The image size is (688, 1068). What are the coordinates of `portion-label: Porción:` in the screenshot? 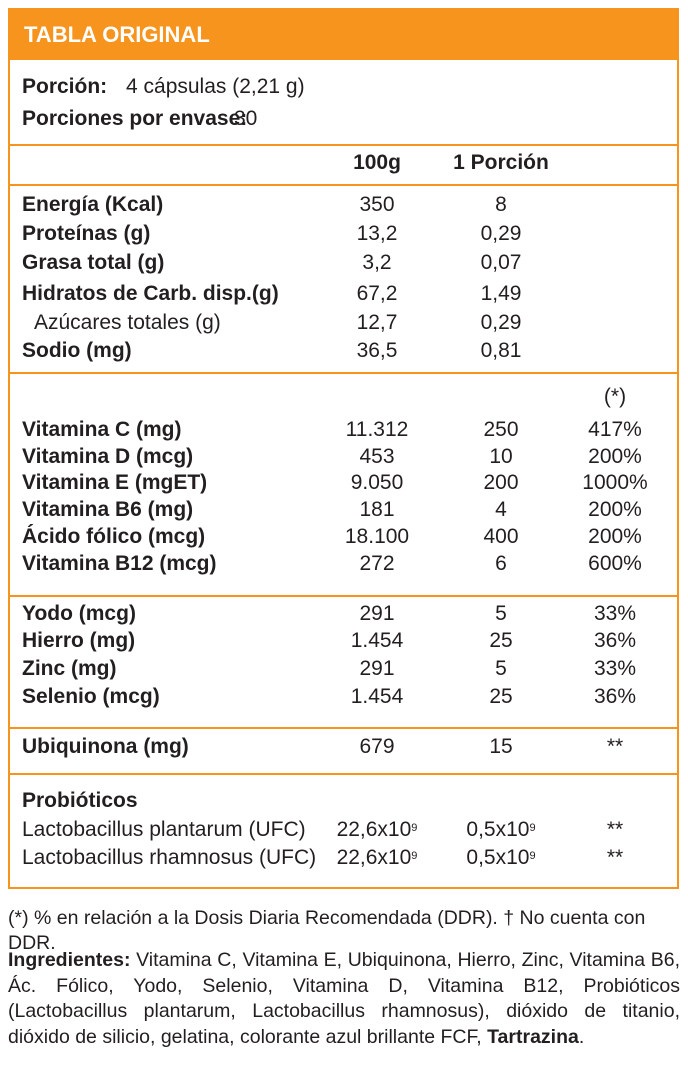 It's located at (65, 86).